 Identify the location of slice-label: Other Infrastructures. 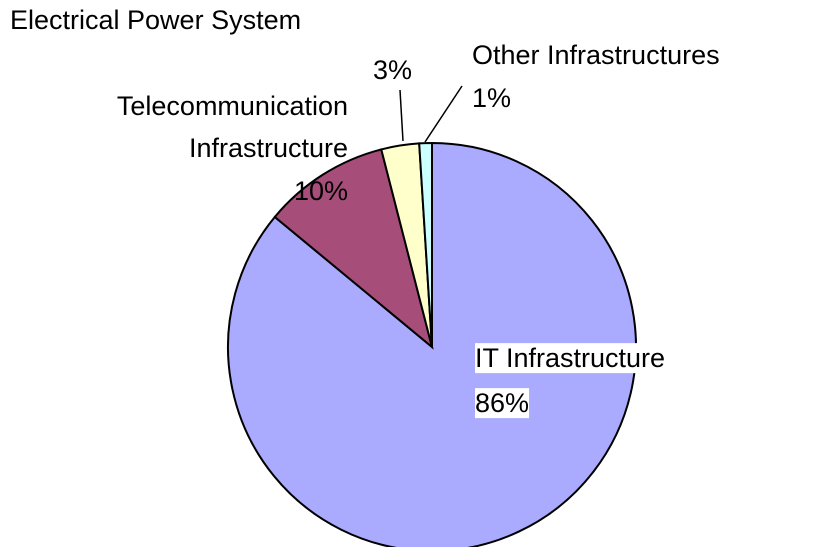
(596, 55).